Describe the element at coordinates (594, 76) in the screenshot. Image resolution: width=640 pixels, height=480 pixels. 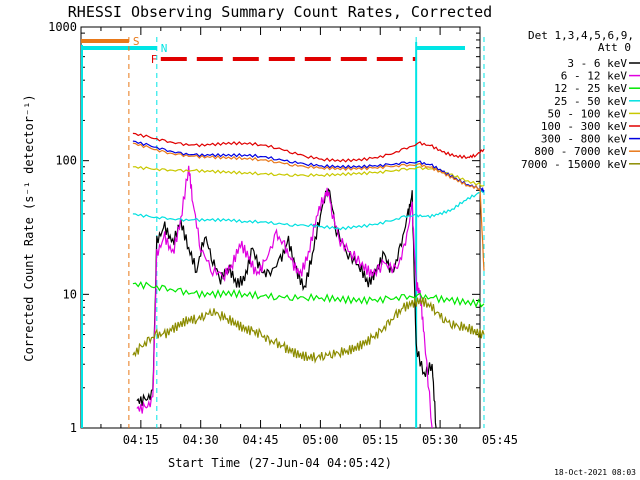
I see `legend-label-1: 6 - 12 keV` at that location.